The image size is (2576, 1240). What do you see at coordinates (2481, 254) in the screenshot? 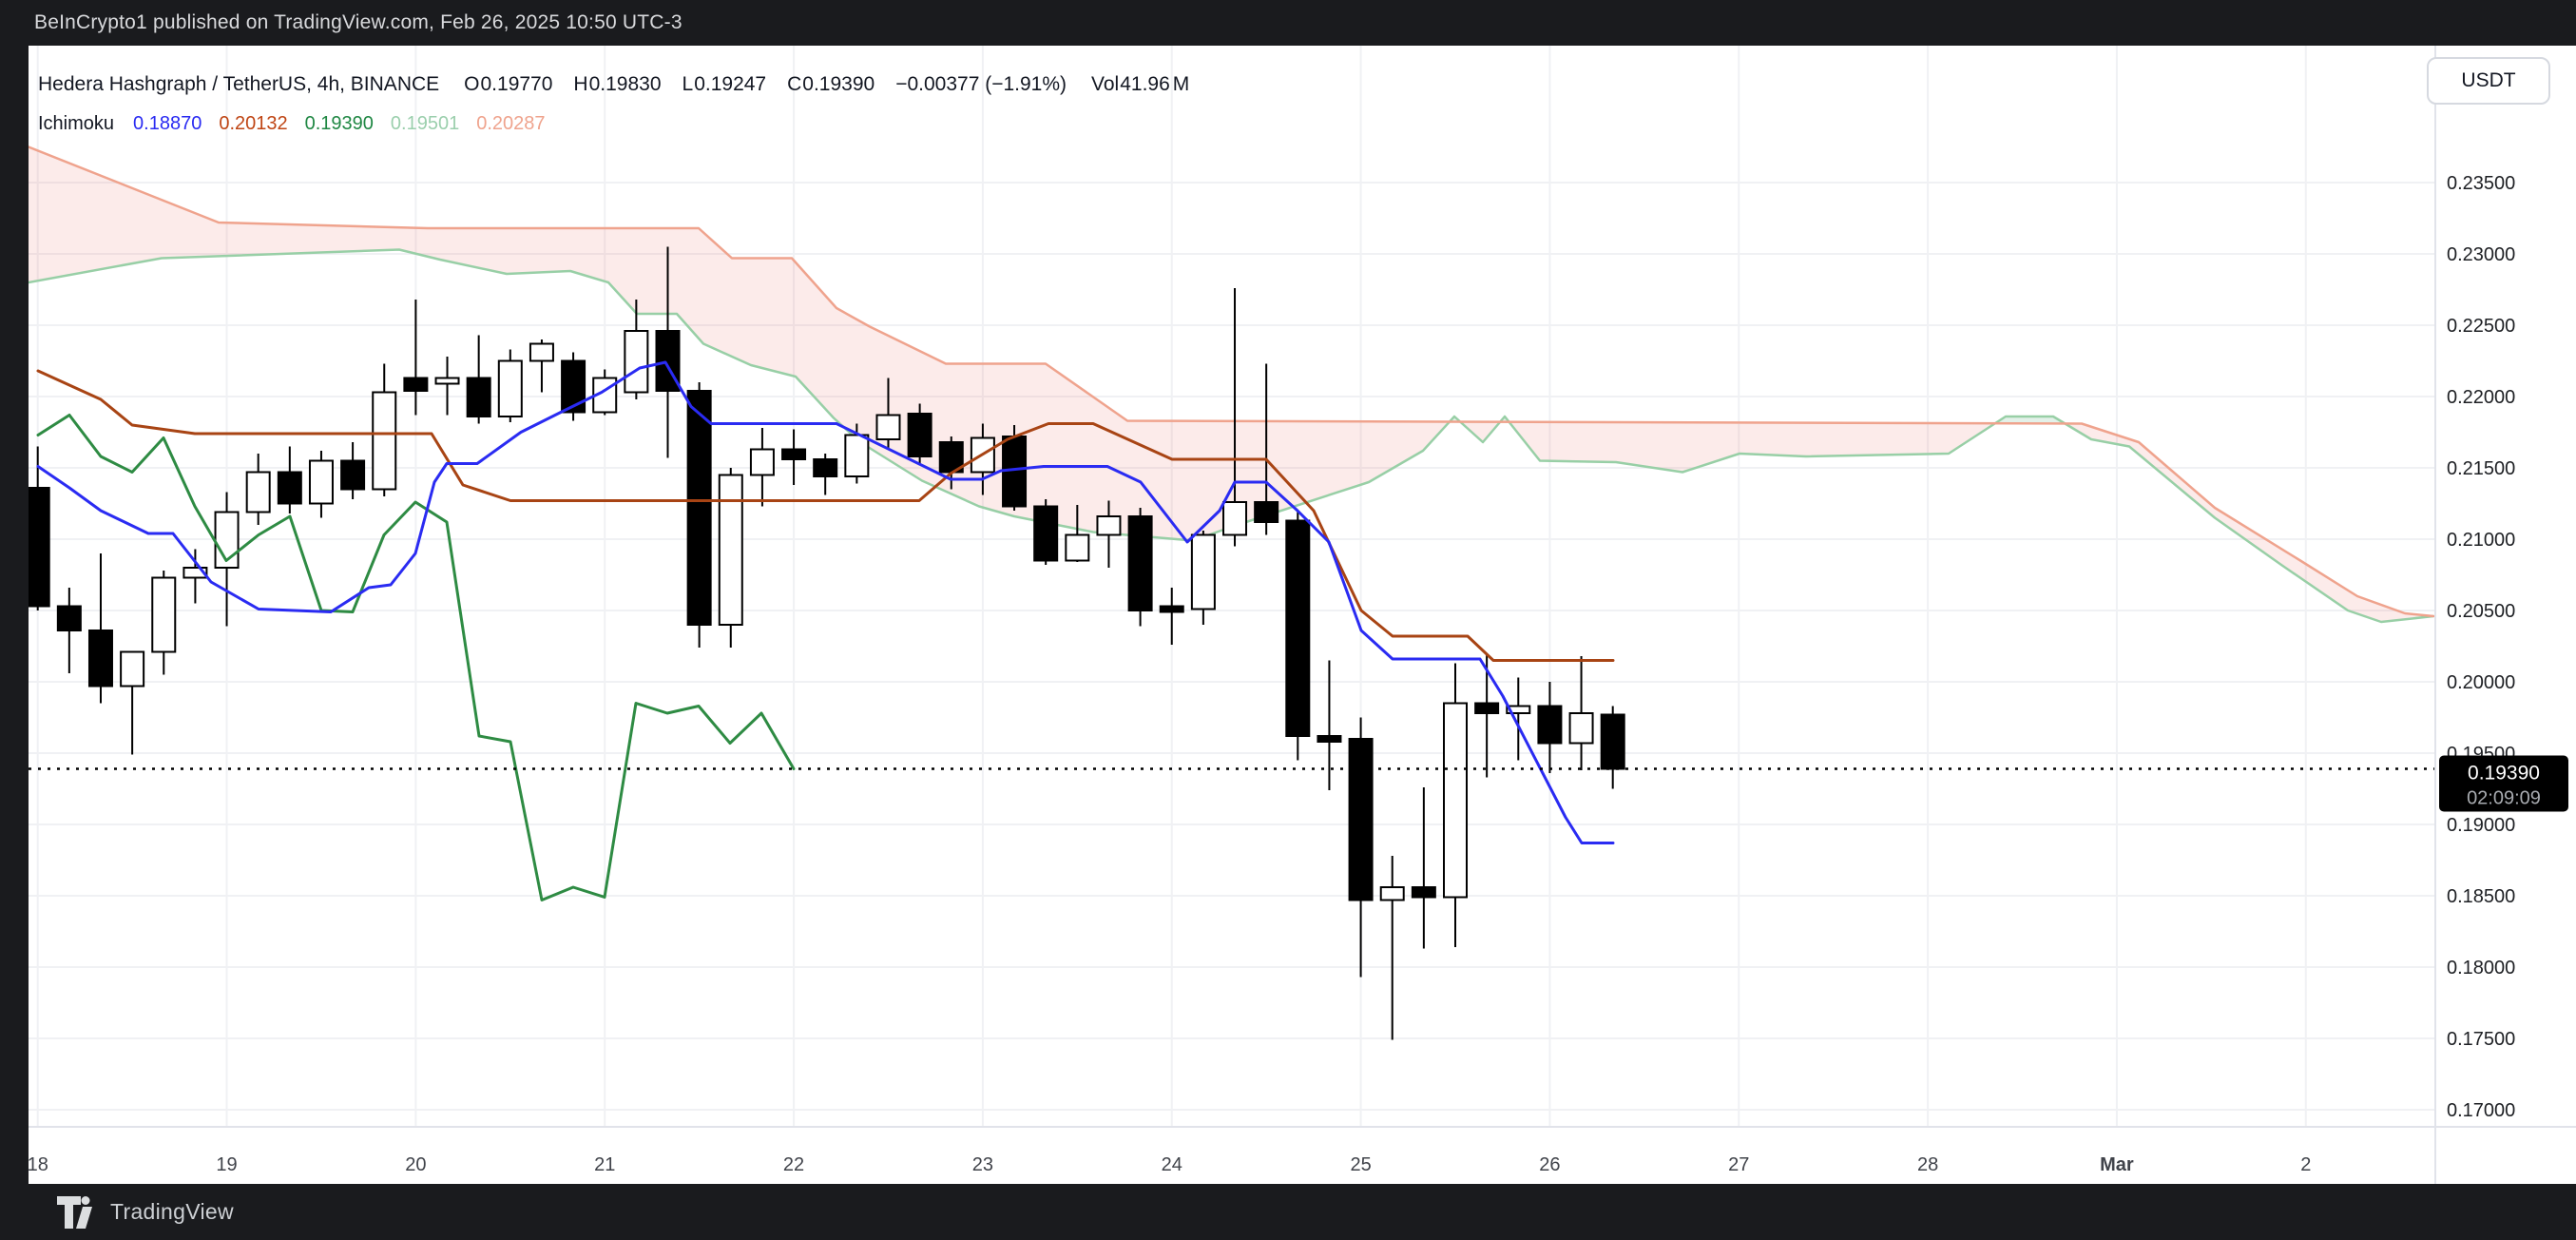
I see `price-axis-label: 0.23000` at bounding box center [2481, 254].